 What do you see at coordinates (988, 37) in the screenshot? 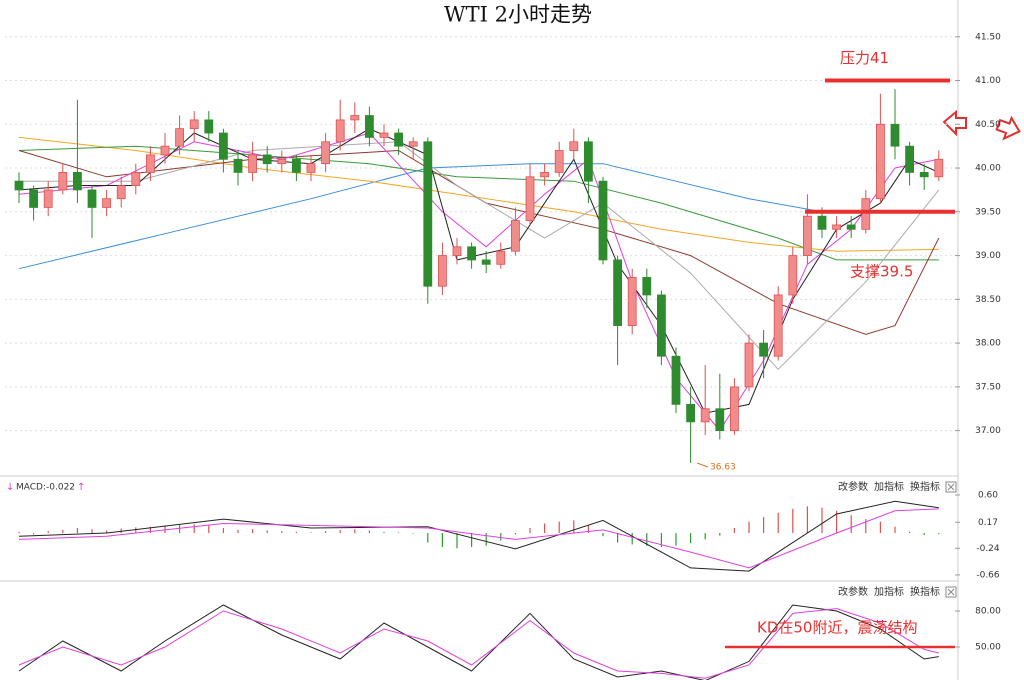
I see `y-tick-label: 41.50` at bounding box center [988, 37].